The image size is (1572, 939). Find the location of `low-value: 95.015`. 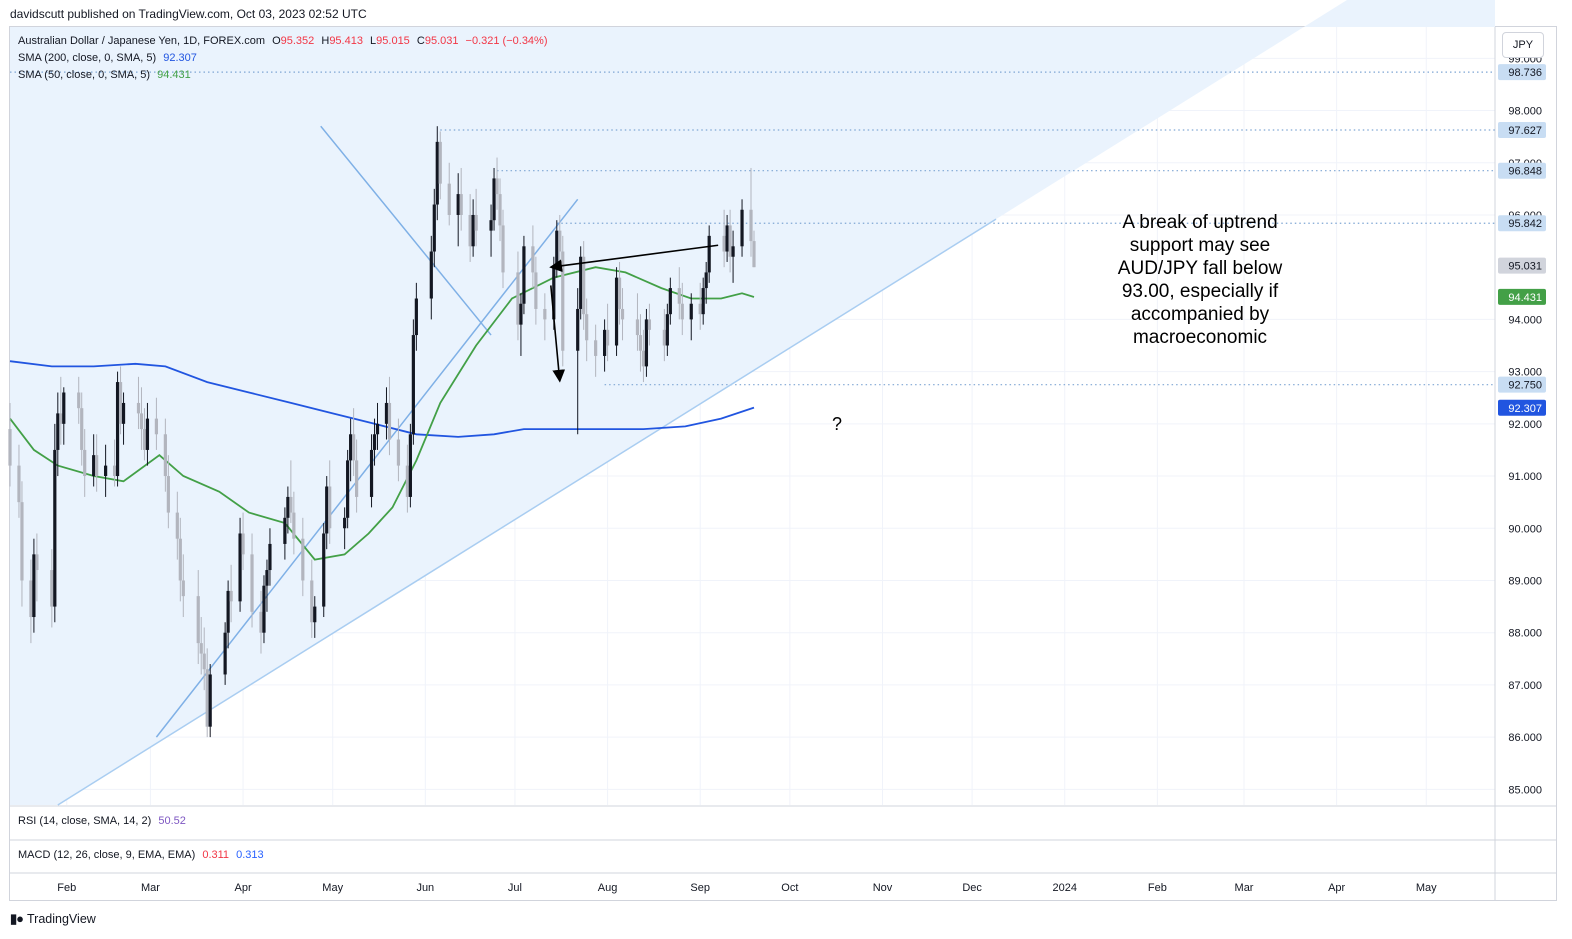

low-value: 95.015 is located at coordinates (393, 41).